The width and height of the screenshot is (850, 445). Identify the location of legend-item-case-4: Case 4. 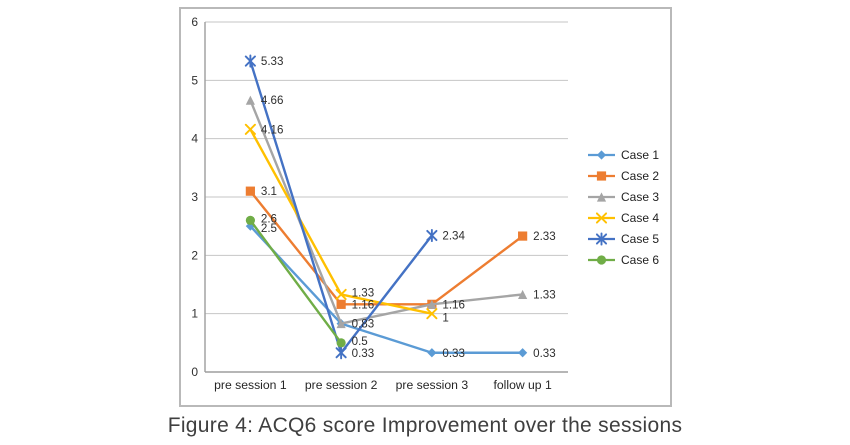
(623, 218).